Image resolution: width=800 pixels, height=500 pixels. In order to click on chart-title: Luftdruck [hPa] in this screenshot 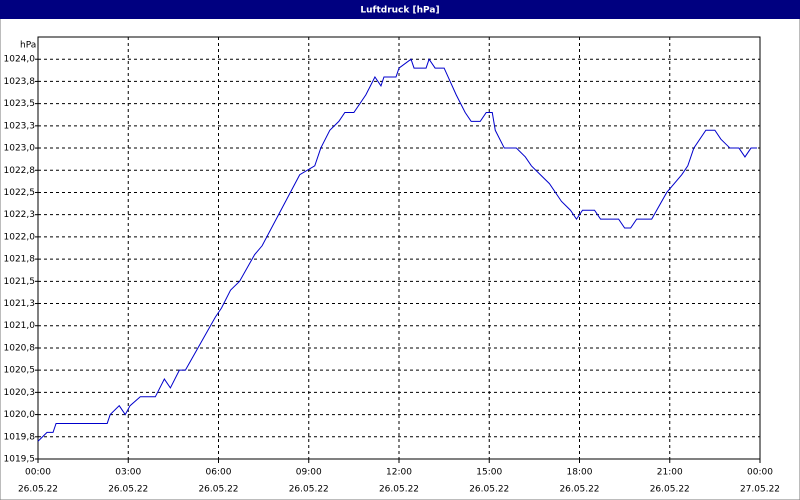, I will do `click(399, 11)`.